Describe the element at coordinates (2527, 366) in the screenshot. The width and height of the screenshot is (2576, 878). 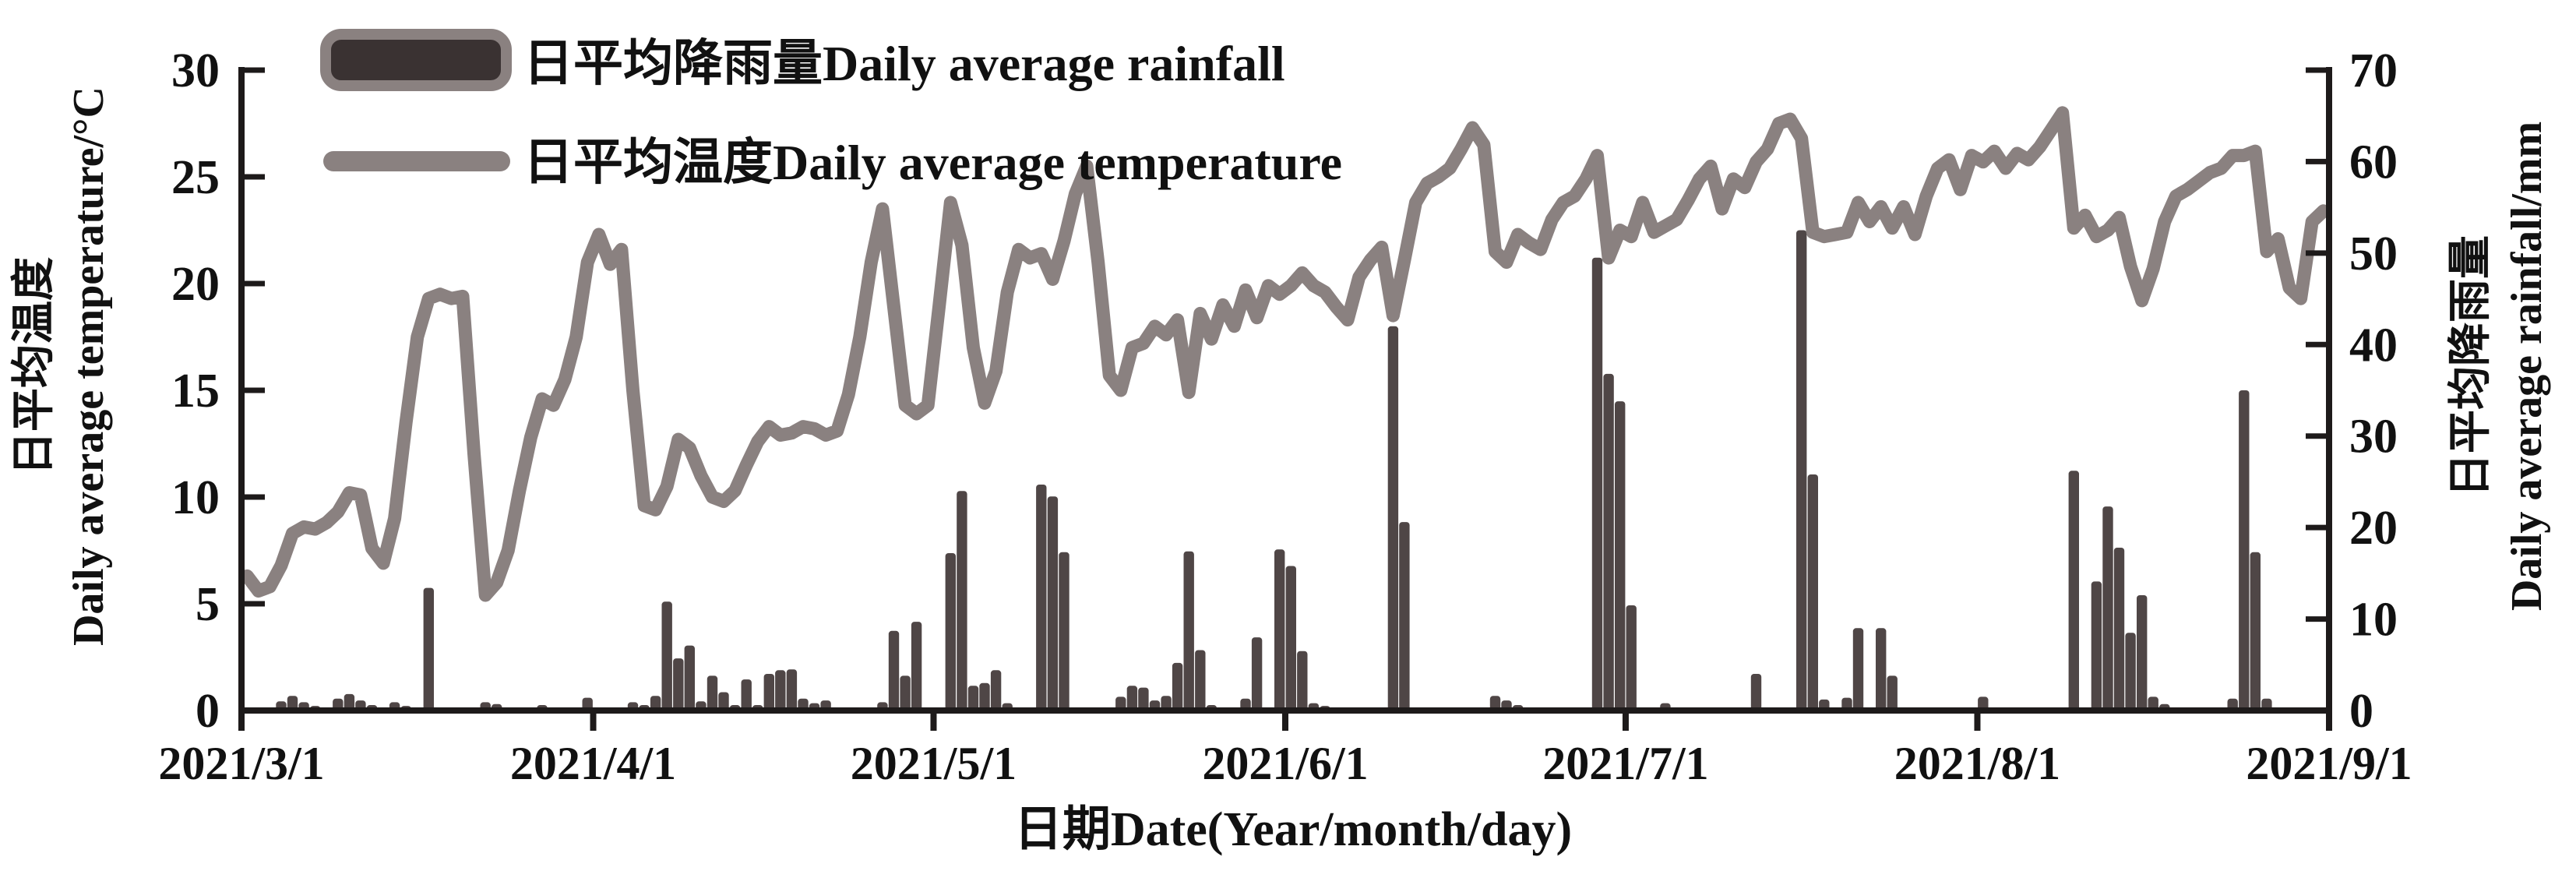
I see `right-axis-title-en: Daily average rainfall/mm` at that location.